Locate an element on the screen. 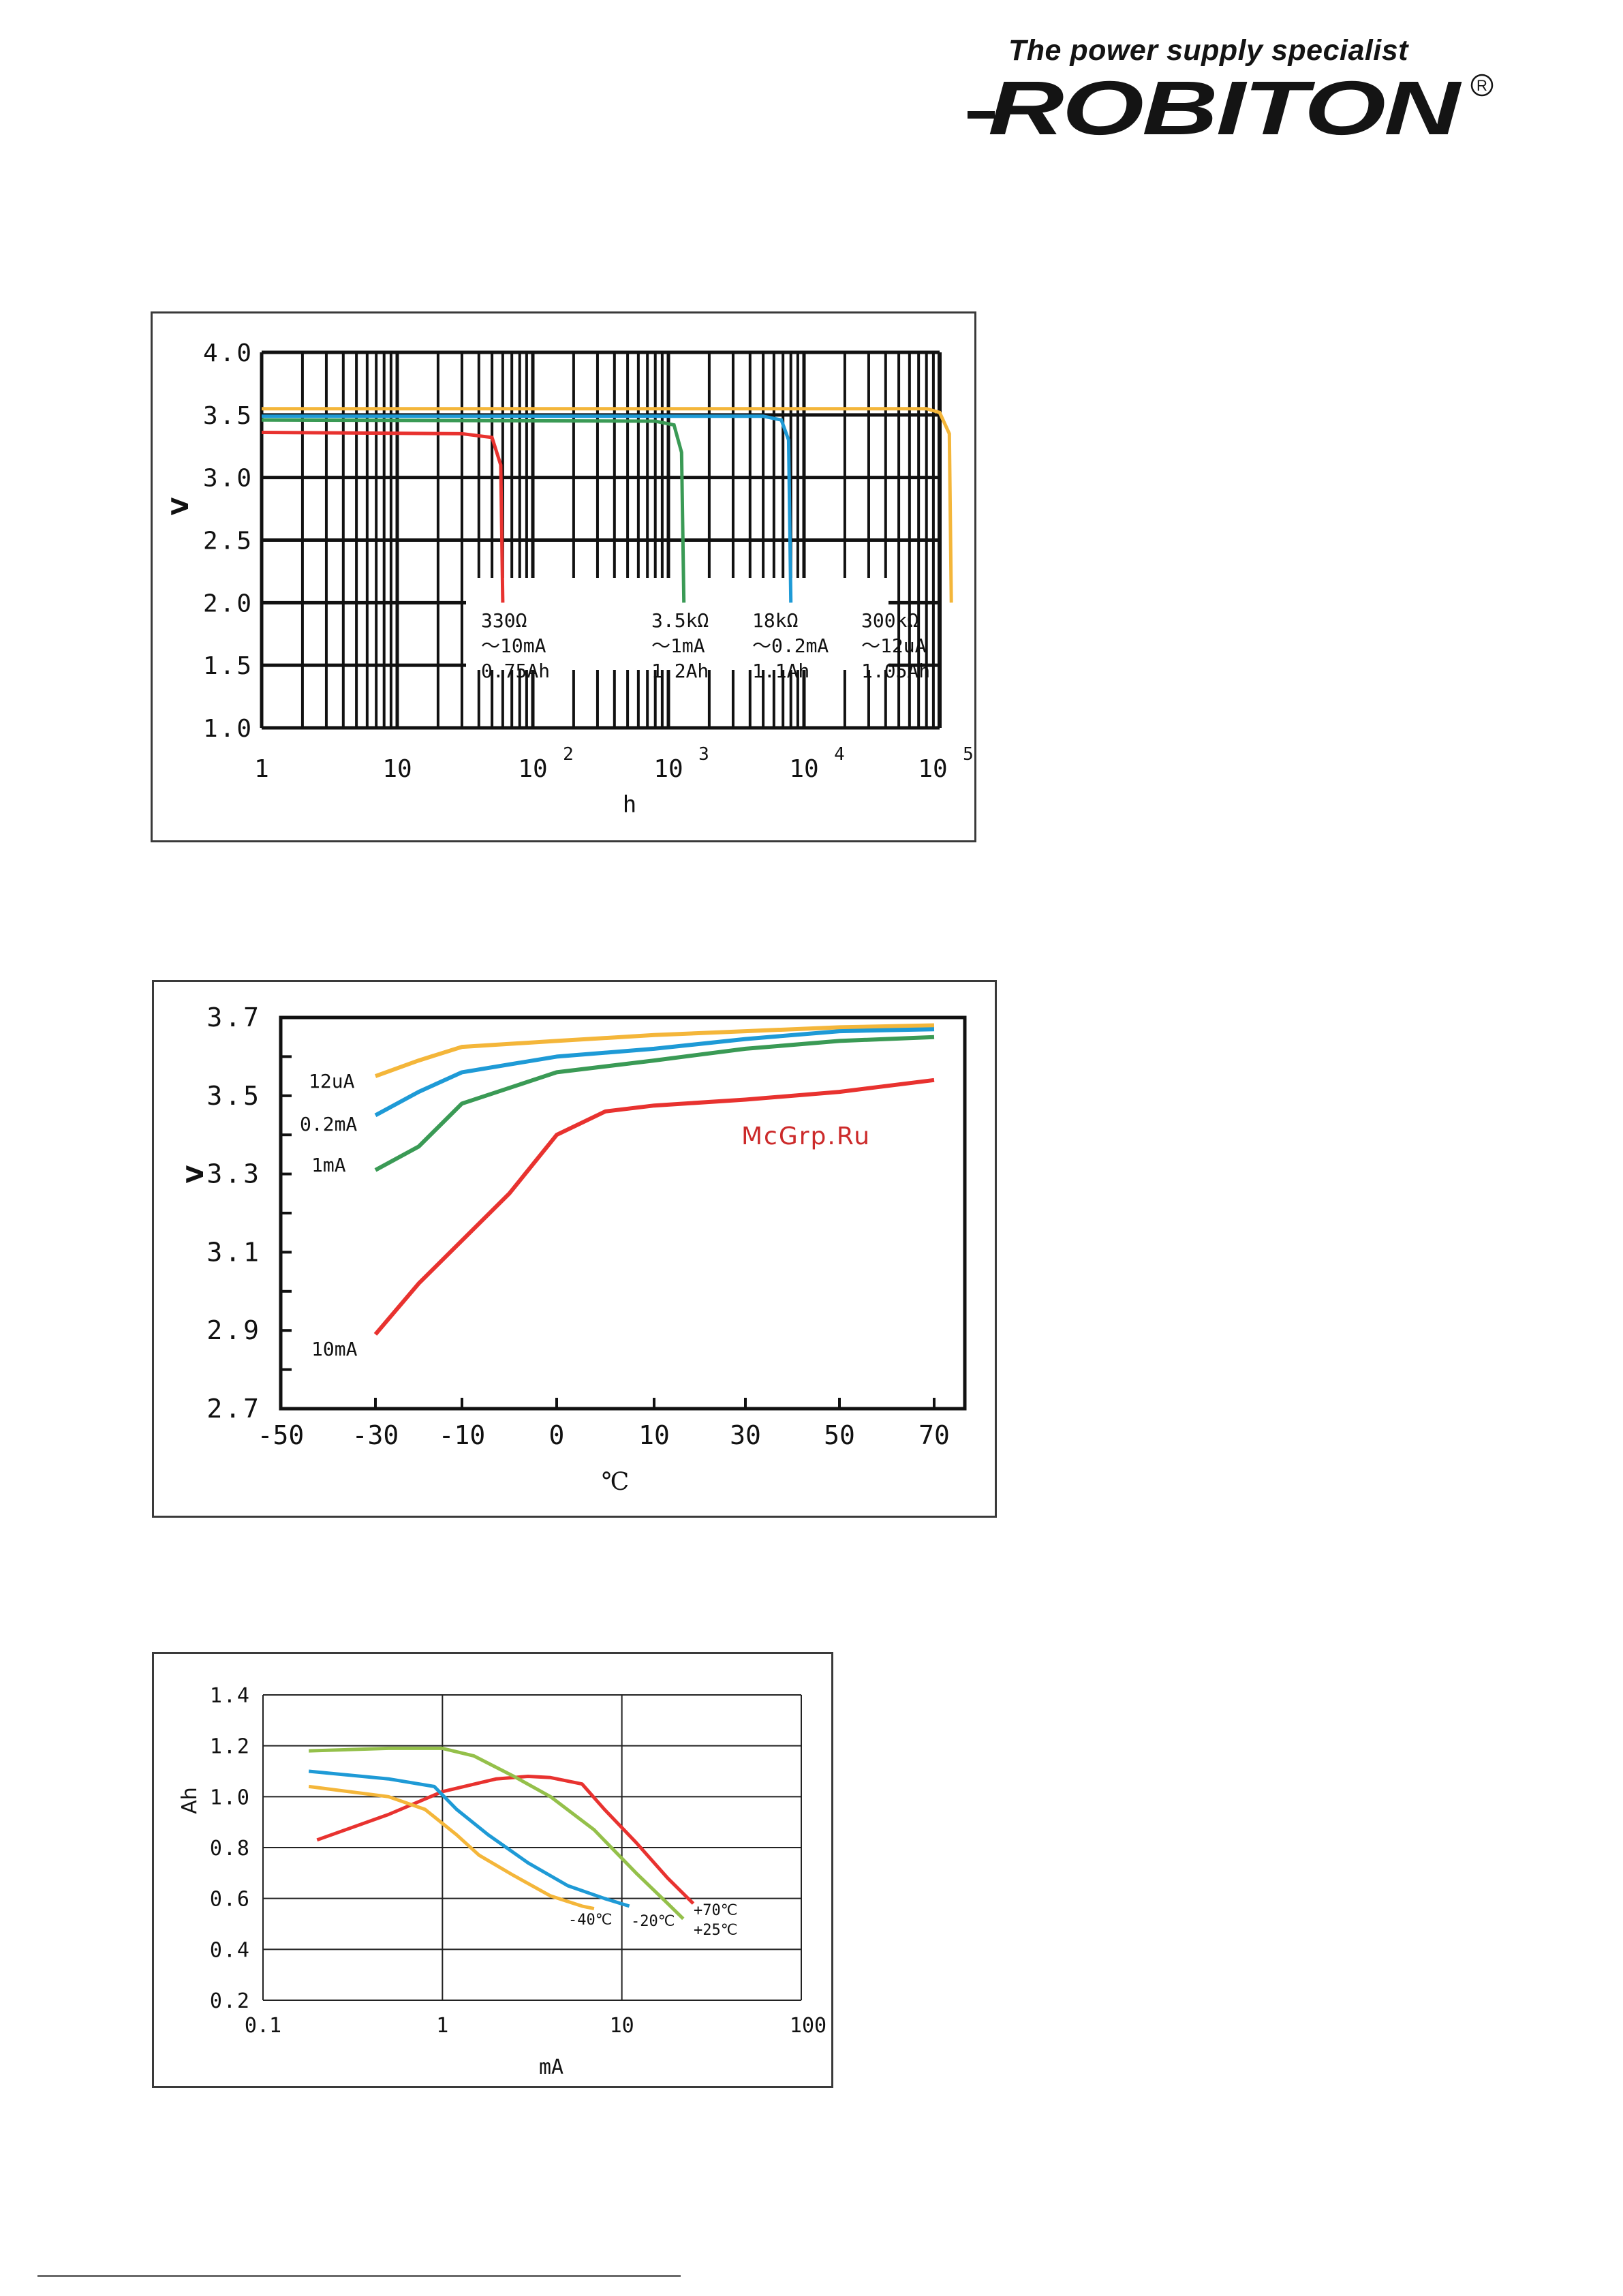 The width and height of the screenshot is (1623, 2296). series-label: -20℃ is located at coordinates (653, 1921).